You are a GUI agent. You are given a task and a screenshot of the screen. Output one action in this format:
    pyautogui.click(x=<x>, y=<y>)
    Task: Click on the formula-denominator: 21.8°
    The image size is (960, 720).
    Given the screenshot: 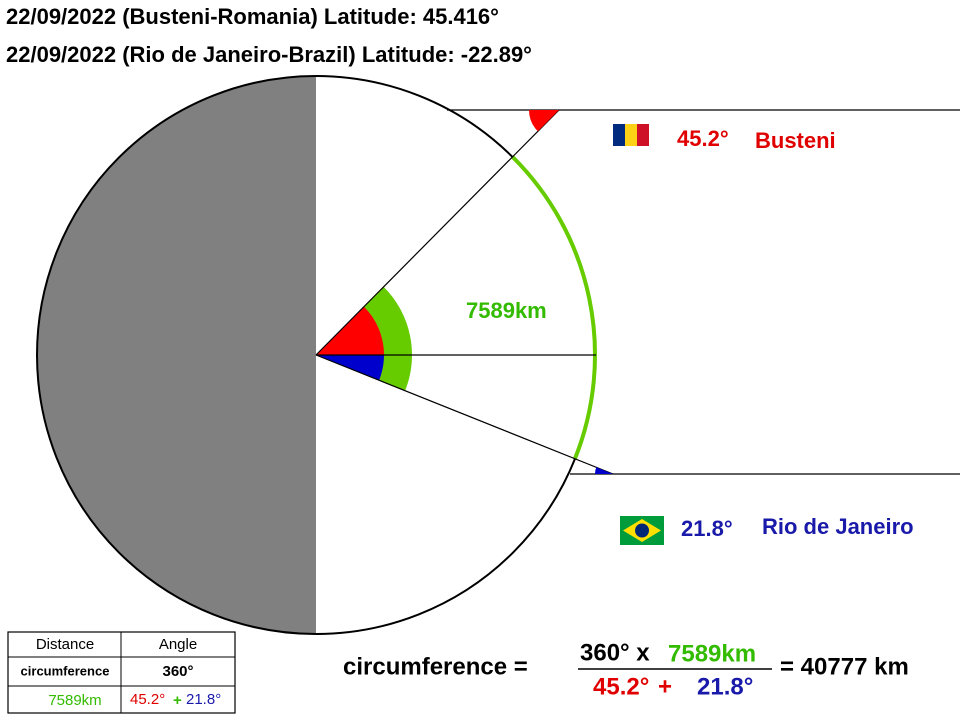 What is the action you would take?
    pyautogui.click(x=725, y=686)
    